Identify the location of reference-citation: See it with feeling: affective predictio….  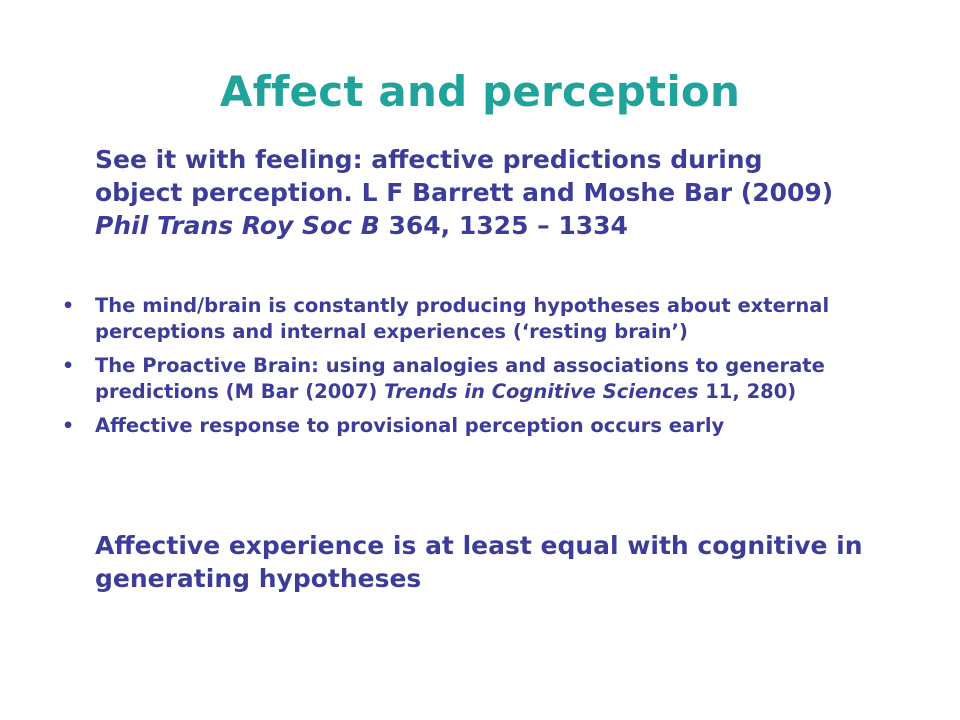
(475, 192).